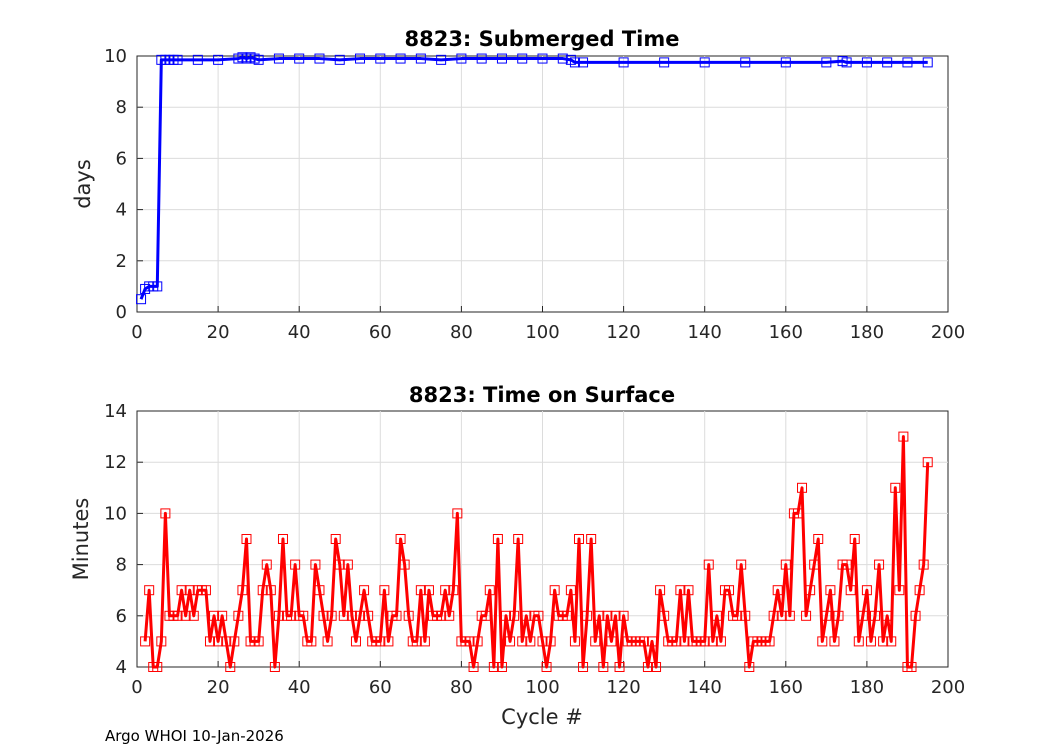  What do you see at coordinates (136, 687) in the screenshot?
I see `x-tick-label: 0` at bounding box center [136, 687].